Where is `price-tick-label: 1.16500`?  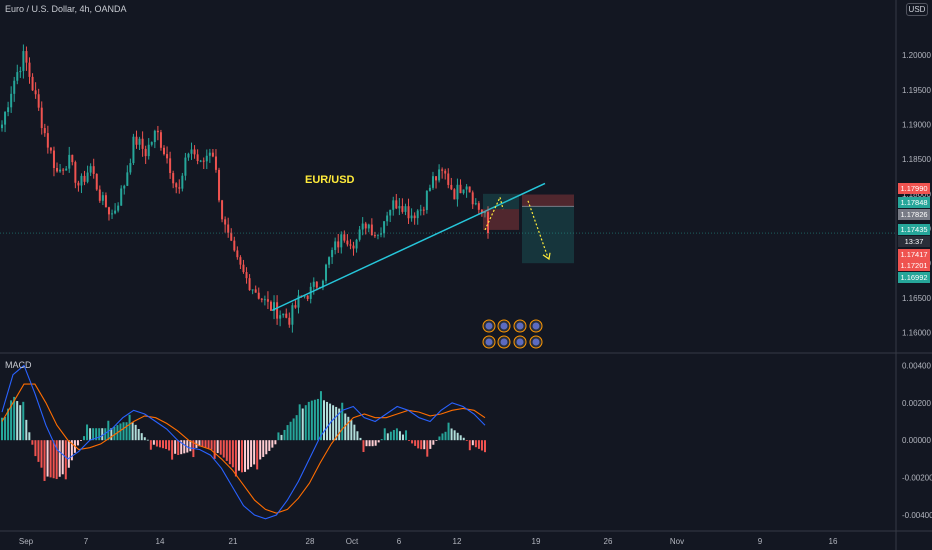
price-tick-label: 1.16500 is located at coordinates (916, 298).